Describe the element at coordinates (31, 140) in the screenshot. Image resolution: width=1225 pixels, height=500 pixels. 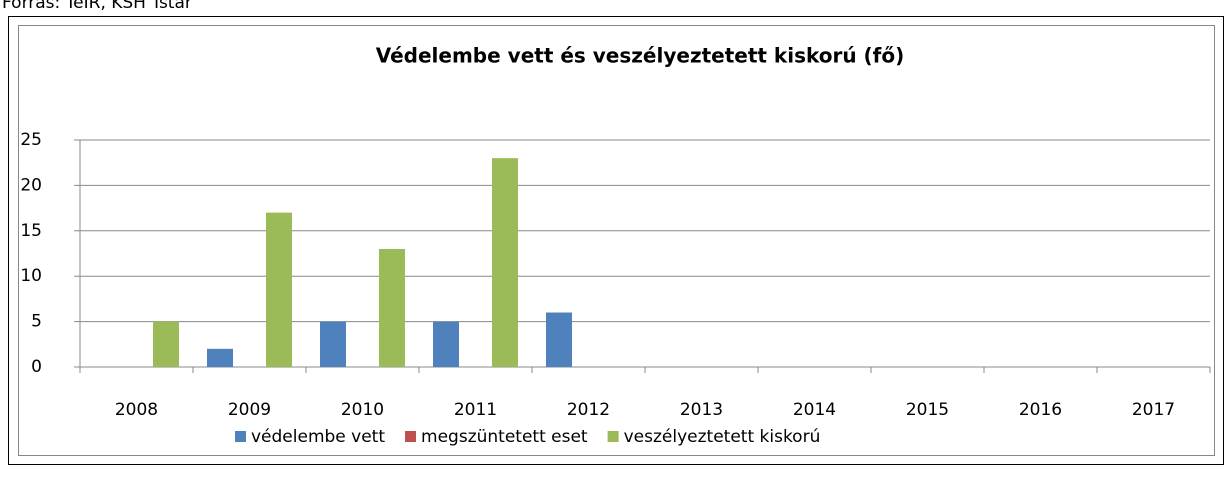
I see `y-tick-label: 25` at that location.